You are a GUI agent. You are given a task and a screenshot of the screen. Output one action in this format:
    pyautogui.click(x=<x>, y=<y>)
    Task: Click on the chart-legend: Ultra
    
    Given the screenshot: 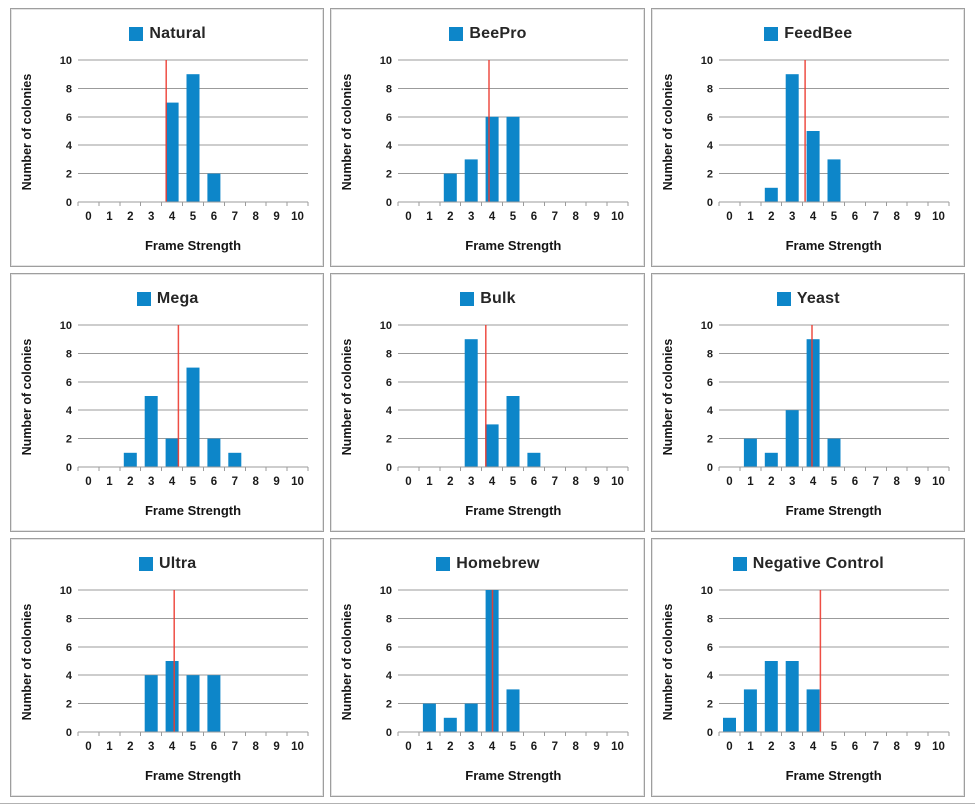 What is the action you would take?
    pyautogui.click(x=167, y=564)
    